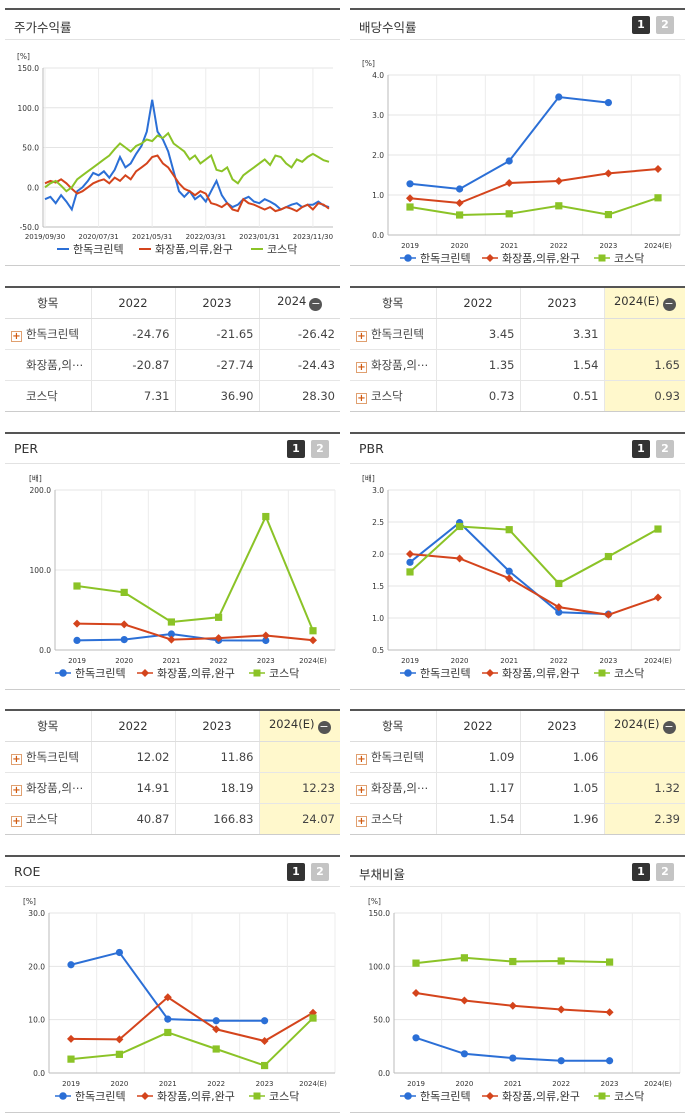 The width and height of the screenshot is (691, 1115). I want to click on y-axis-unit: [배], so click(35, 478).